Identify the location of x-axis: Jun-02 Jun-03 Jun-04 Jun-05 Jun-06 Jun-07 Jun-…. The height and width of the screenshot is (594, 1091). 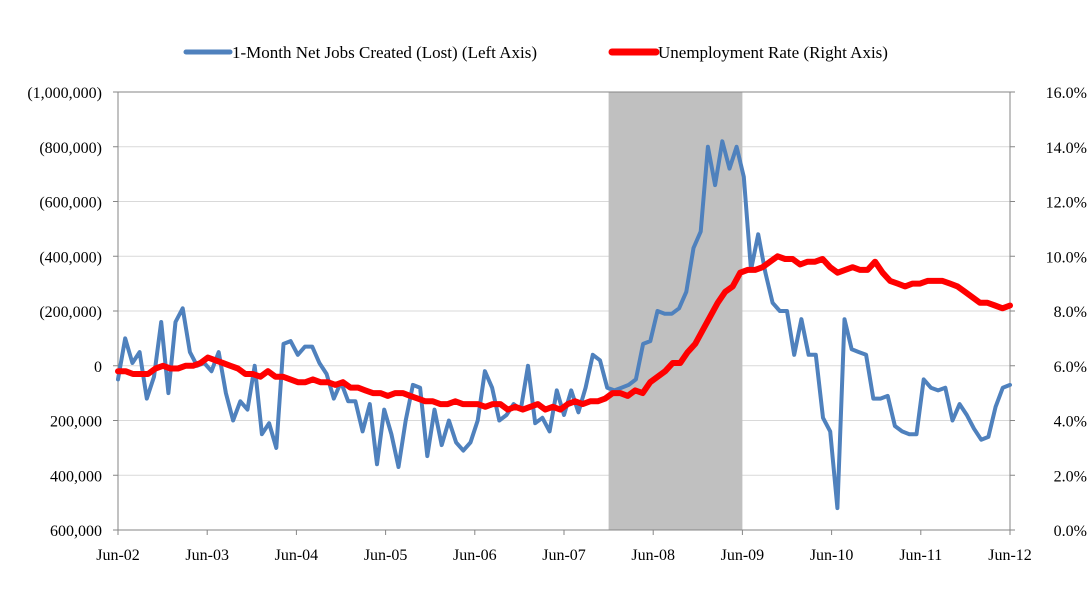
(564, 547).